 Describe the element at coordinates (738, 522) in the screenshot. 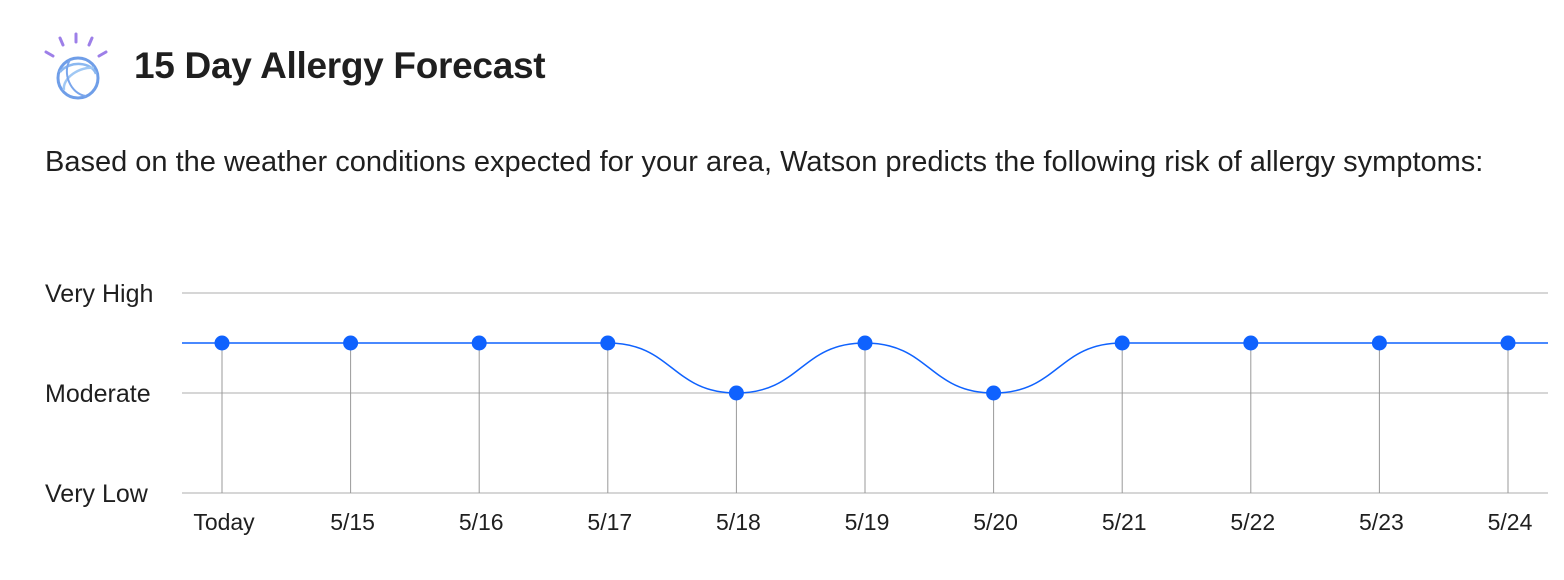

I see `x-tick-label: 5/18` at that location.